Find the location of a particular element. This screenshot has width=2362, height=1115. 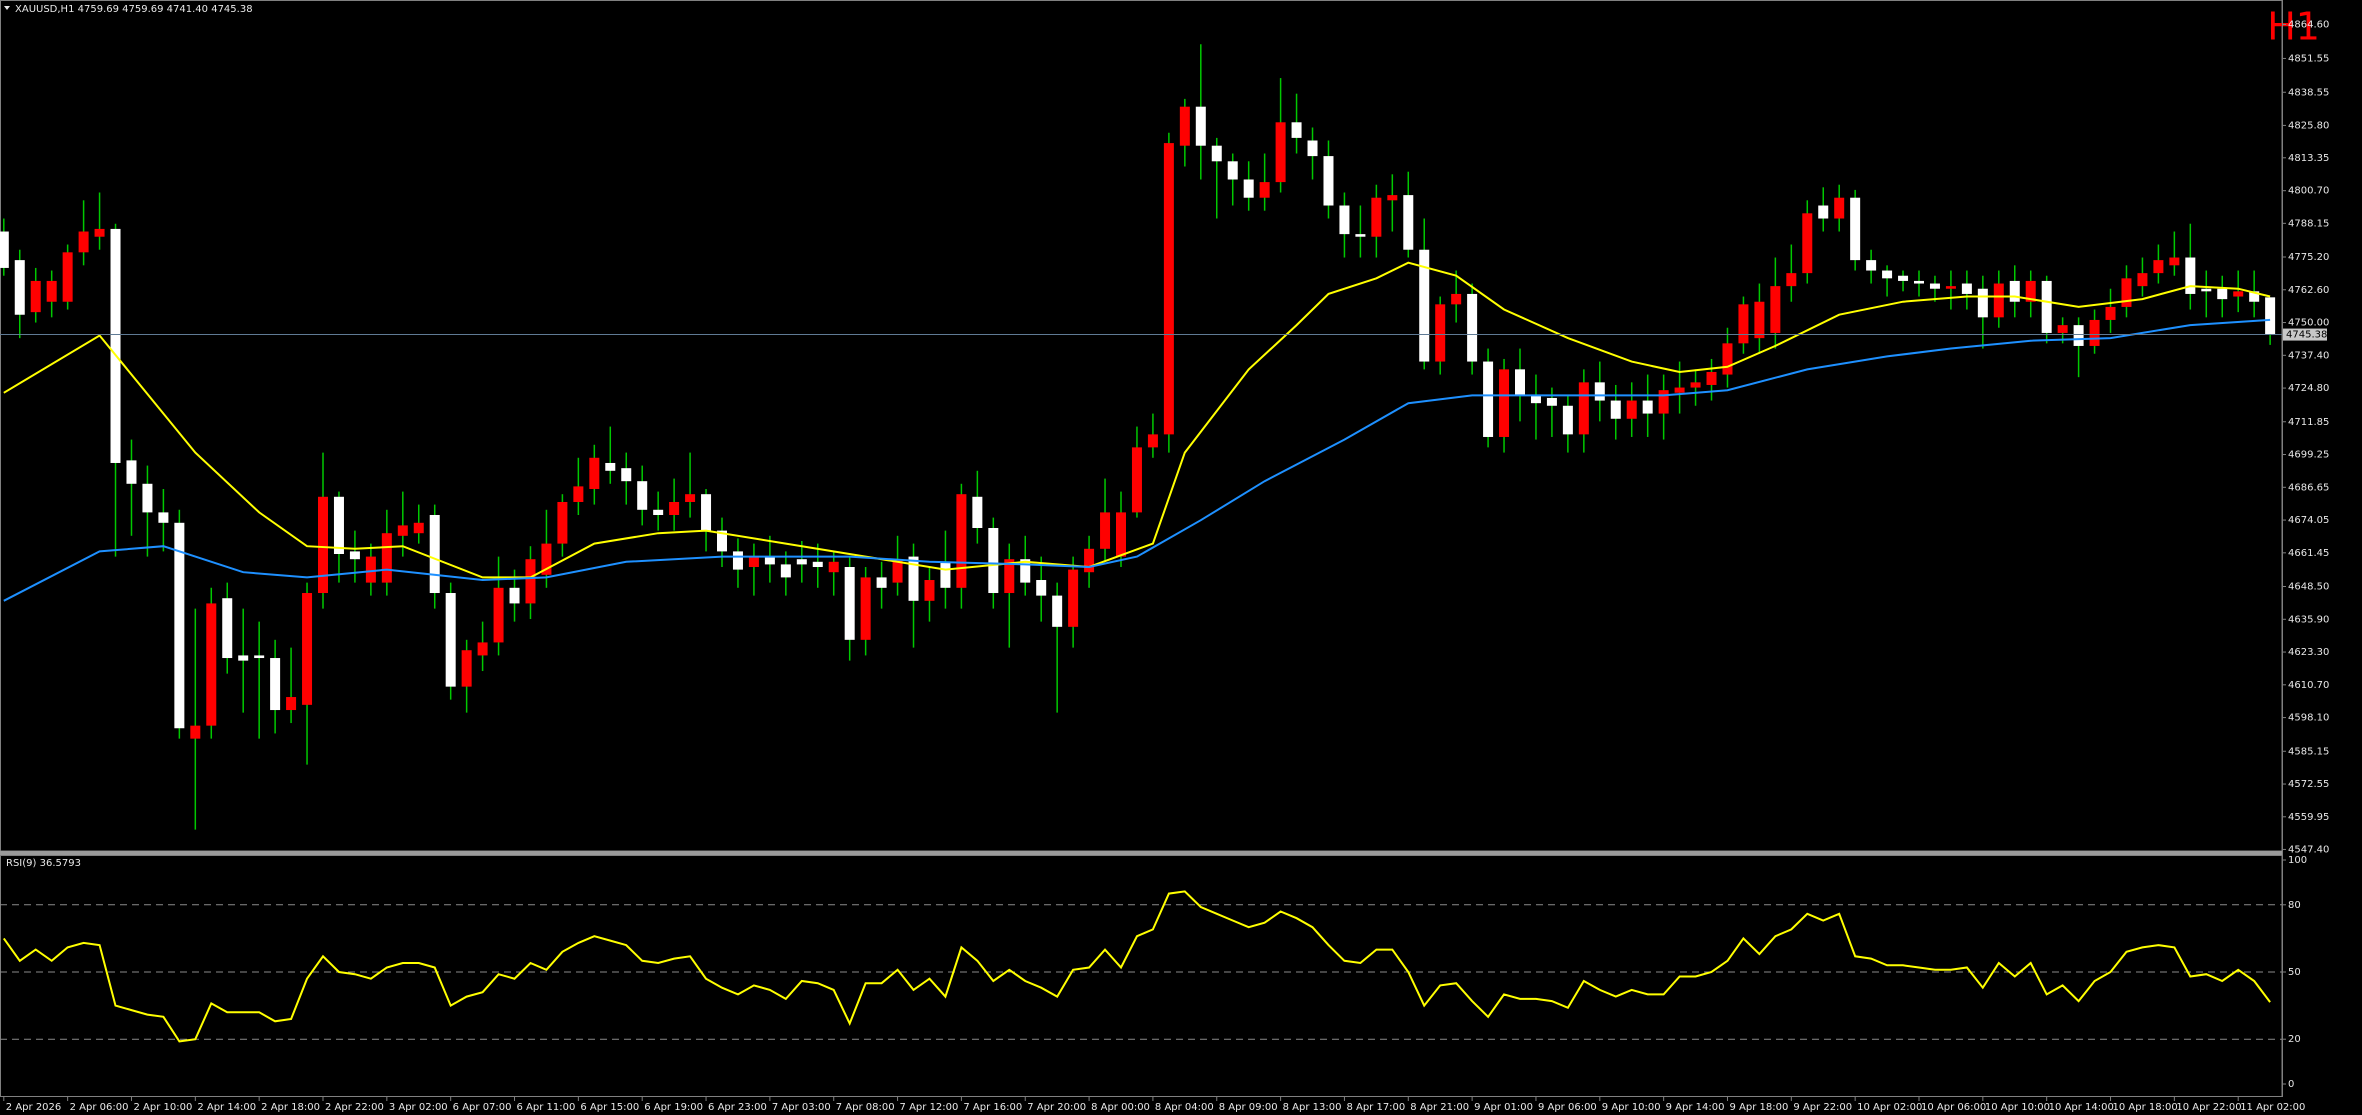

x-tick-label: 9 Apr 01:00 is located at coordinates (1503, 1107).